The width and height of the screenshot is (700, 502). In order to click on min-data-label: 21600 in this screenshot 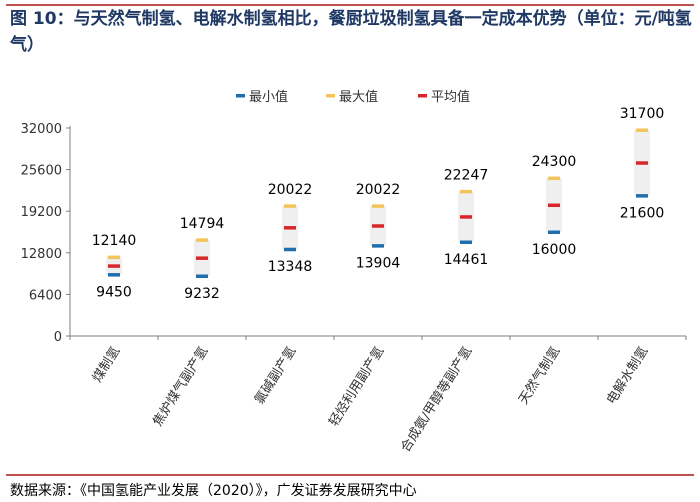, I will do `click(642, 214)`.